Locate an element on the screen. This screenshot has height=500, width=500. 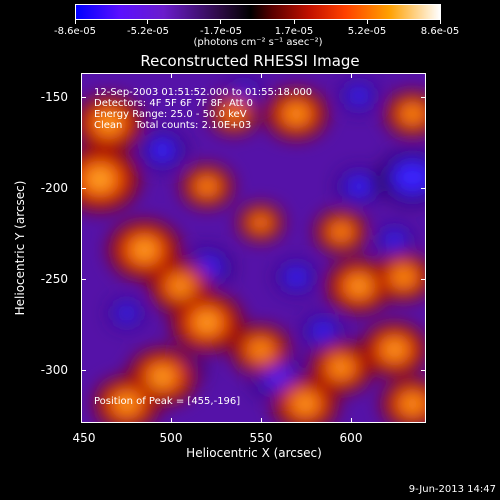
colorbar-tick-label: -5.2e-05 is located at coordinates (148, 31).